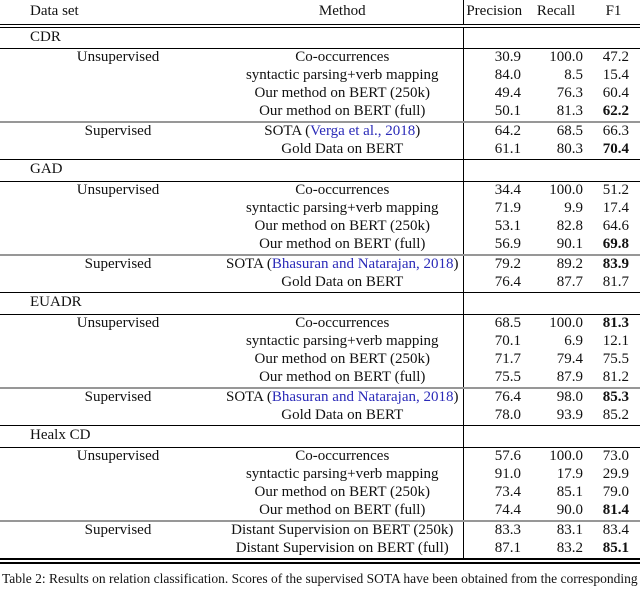  I want to click on dataset-name: EUADR, so click(231, 303).